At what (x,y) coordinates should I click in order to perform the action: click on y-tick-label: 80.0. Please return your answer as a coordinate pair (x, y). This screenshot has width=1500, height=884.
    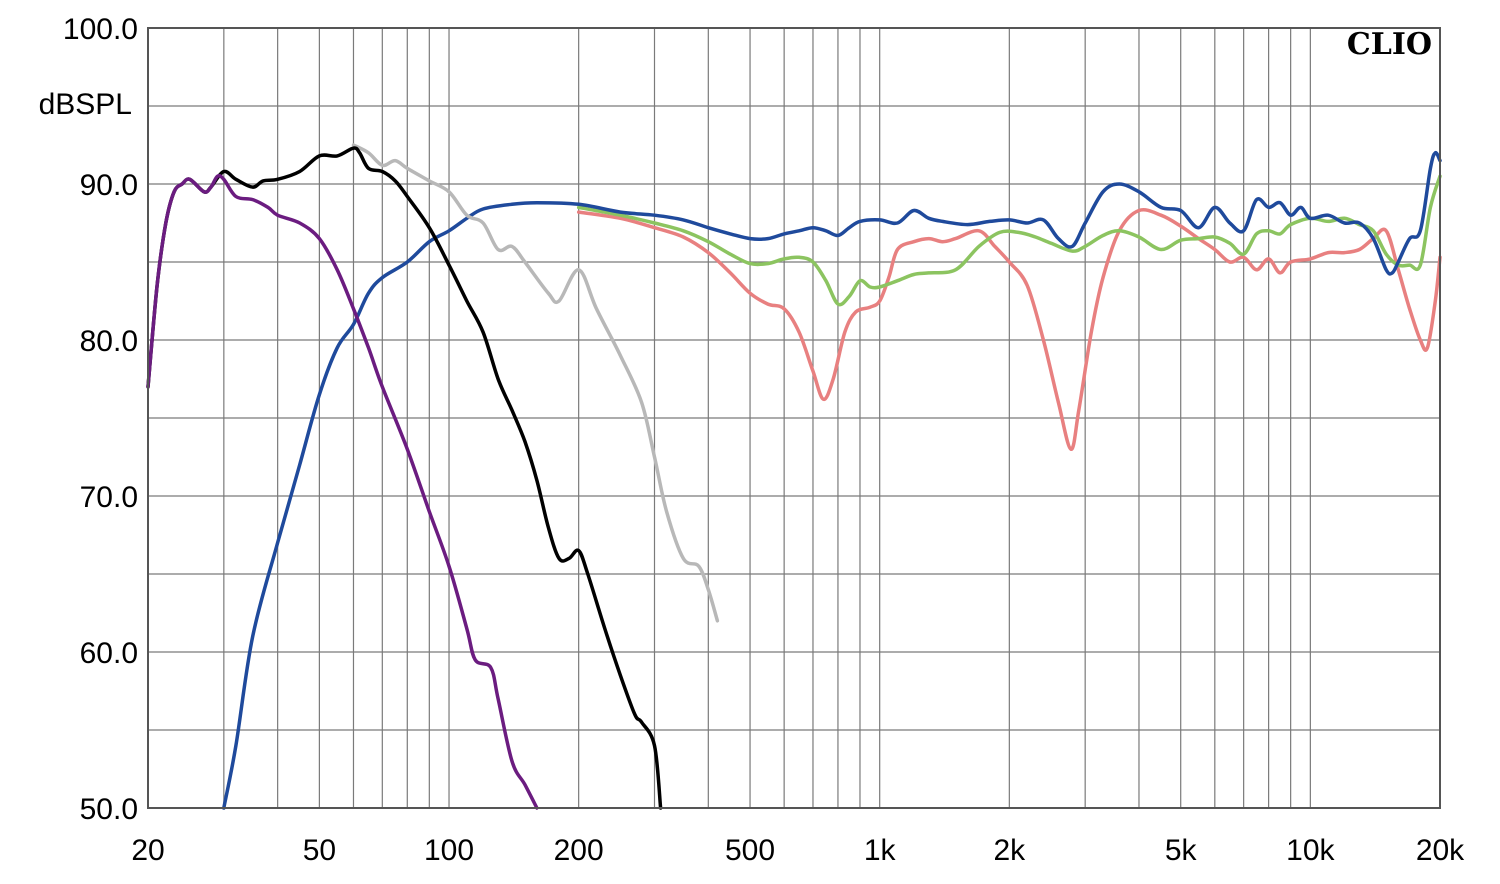
    Looking at the image, I should click on (109, 341).